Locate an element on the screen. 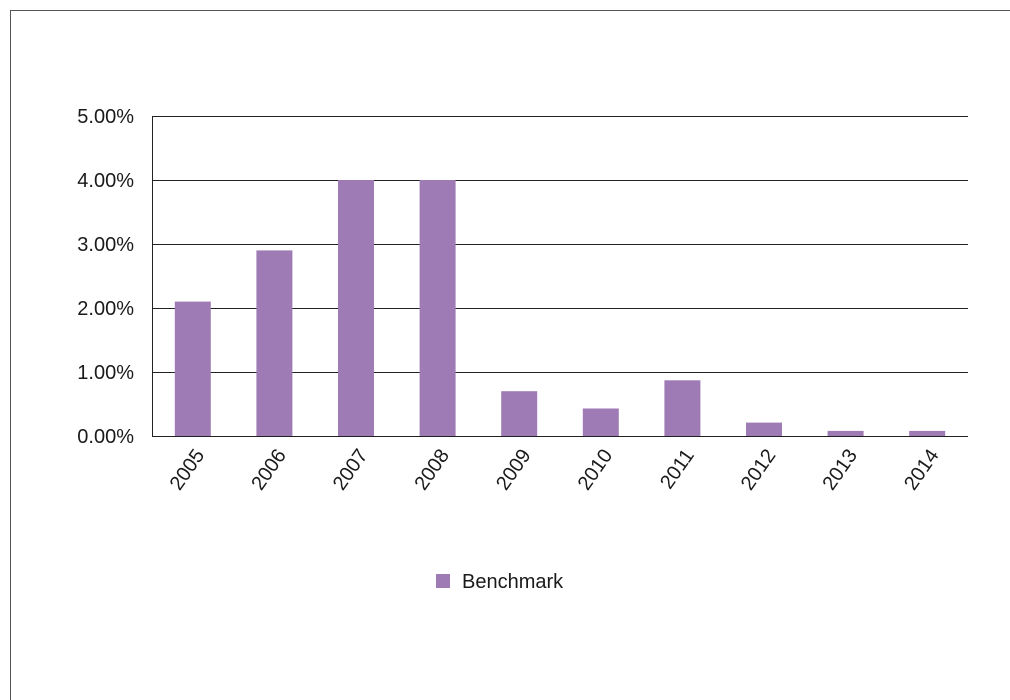 Image resolution: width=1010 pixels, height=700 pixels. x-tick-label: 2008 is located at coordinates (432, 469).